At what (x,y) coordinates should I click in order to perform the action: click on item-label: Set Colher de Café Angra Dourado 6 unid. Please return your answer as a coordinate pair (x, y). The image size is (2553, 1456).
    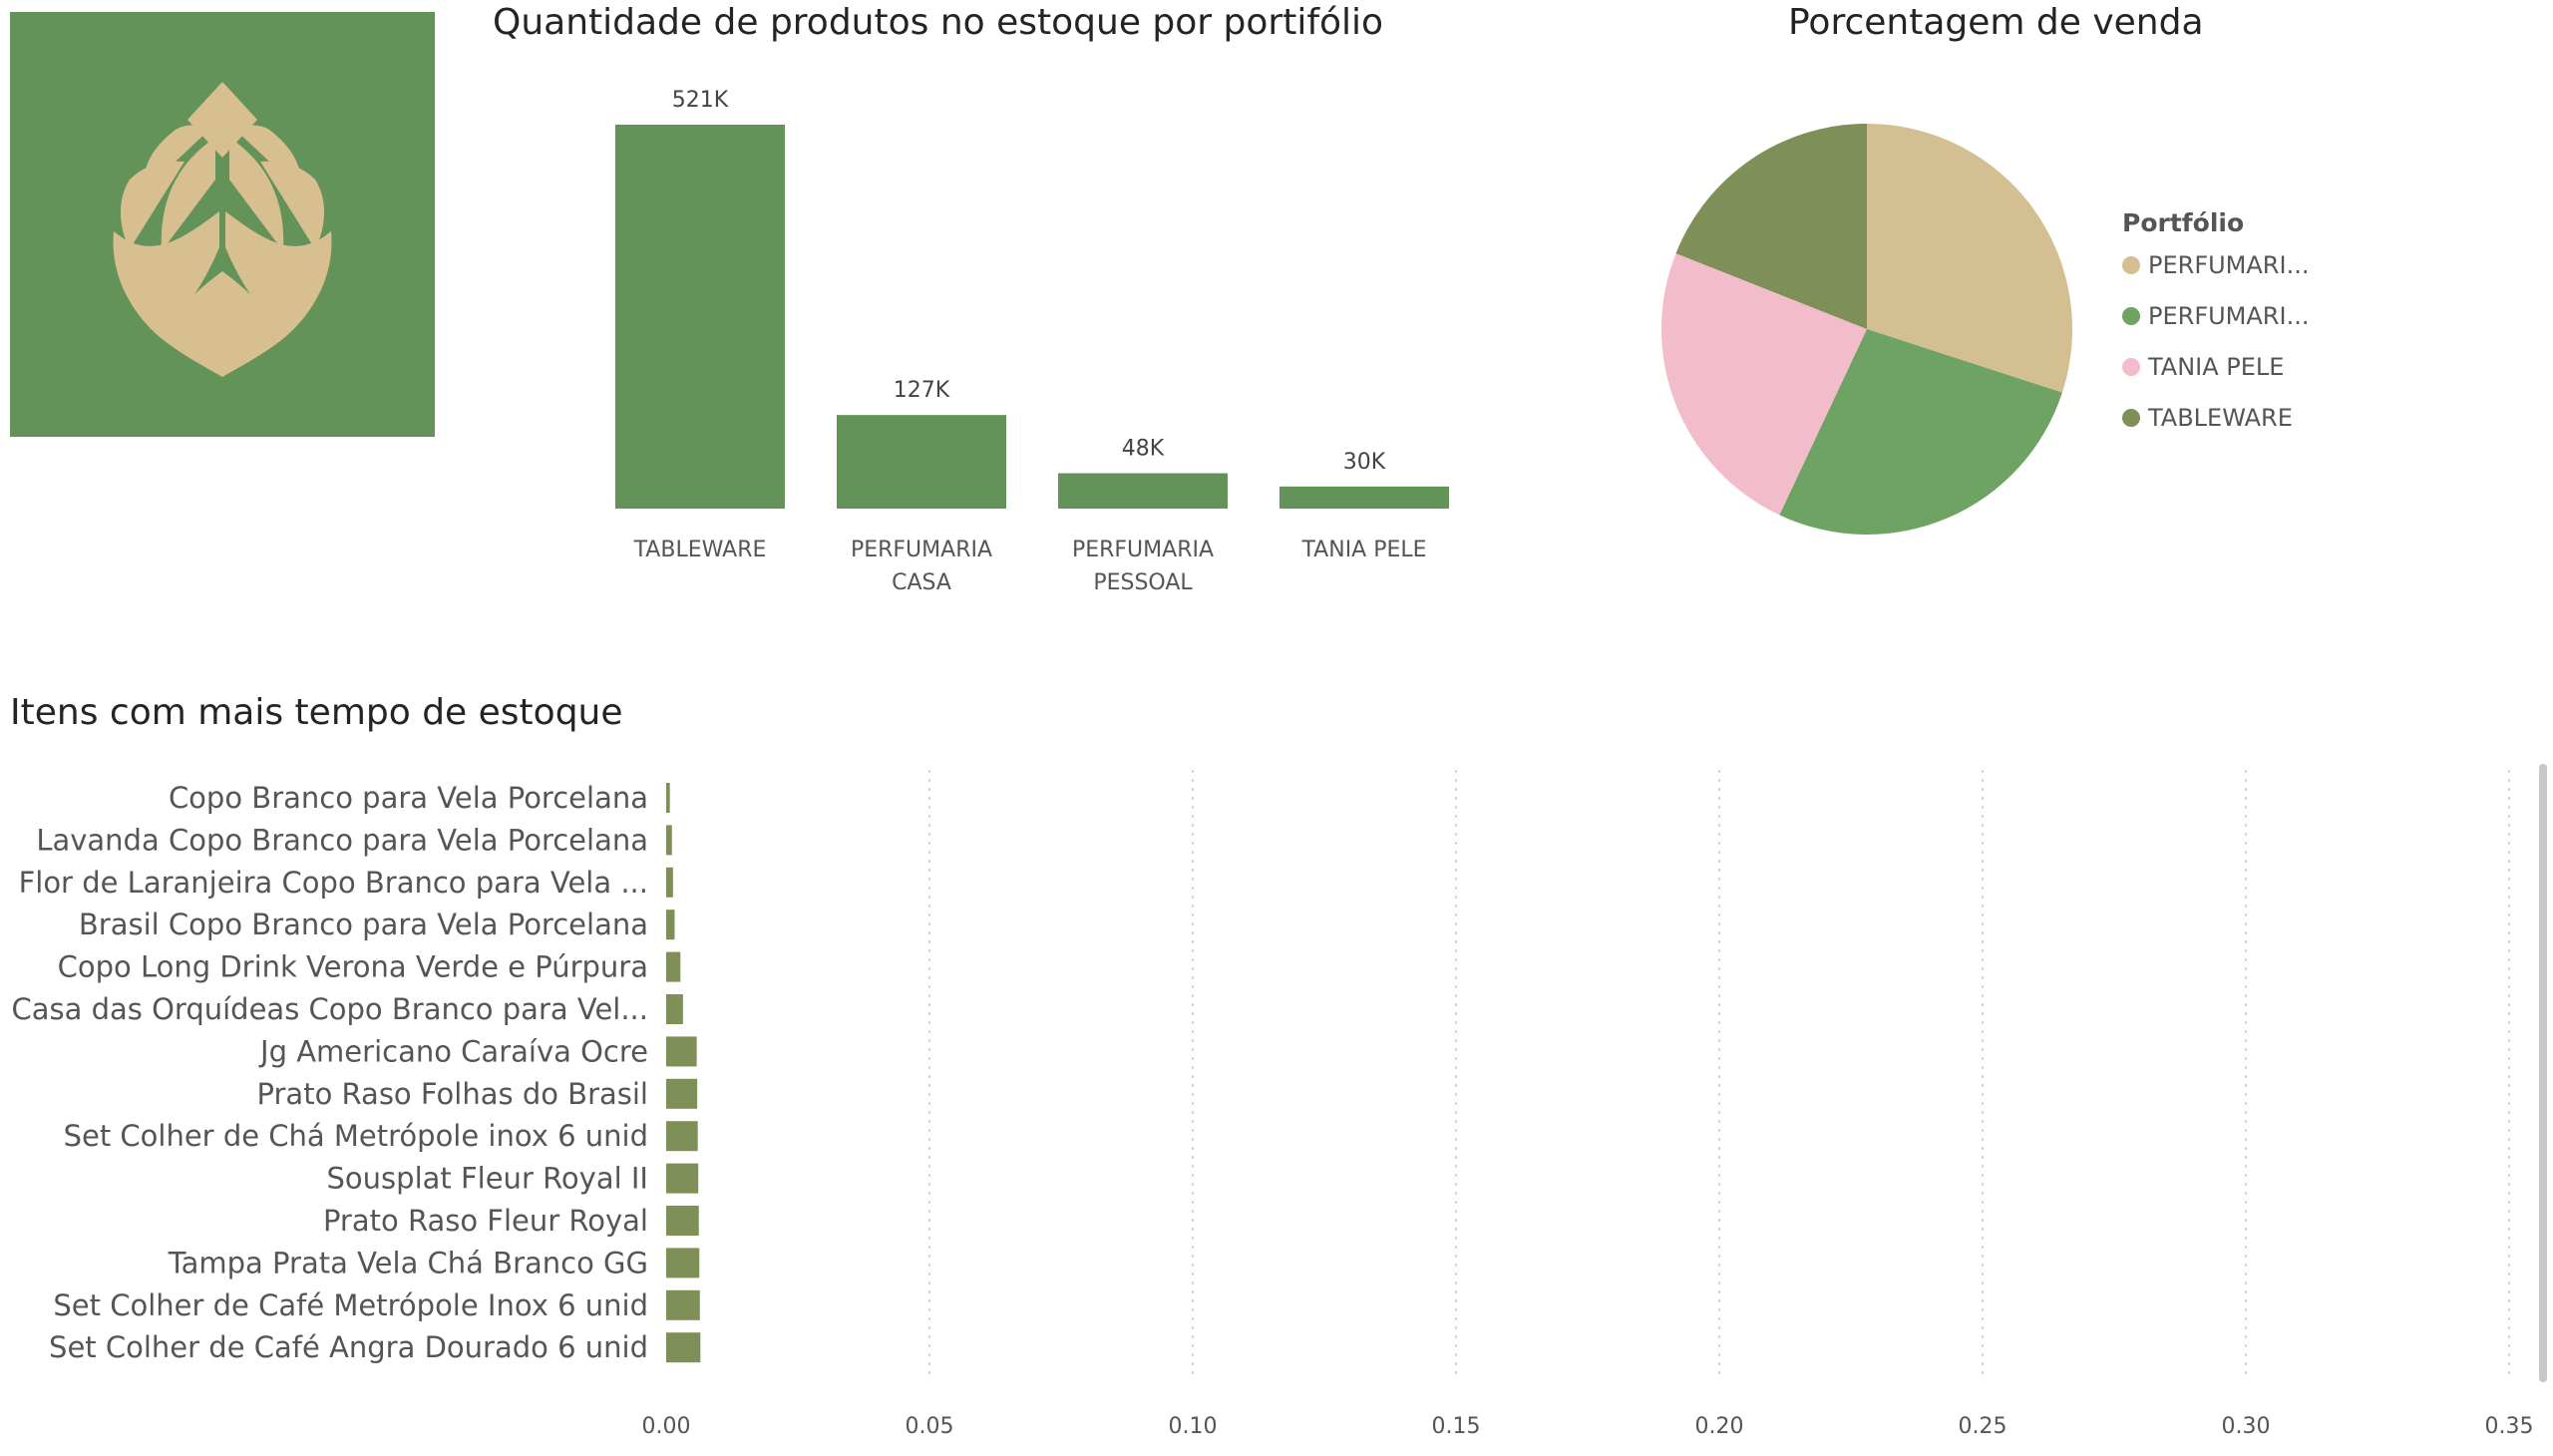
    Looking at the image, I should click on (349, 1347).